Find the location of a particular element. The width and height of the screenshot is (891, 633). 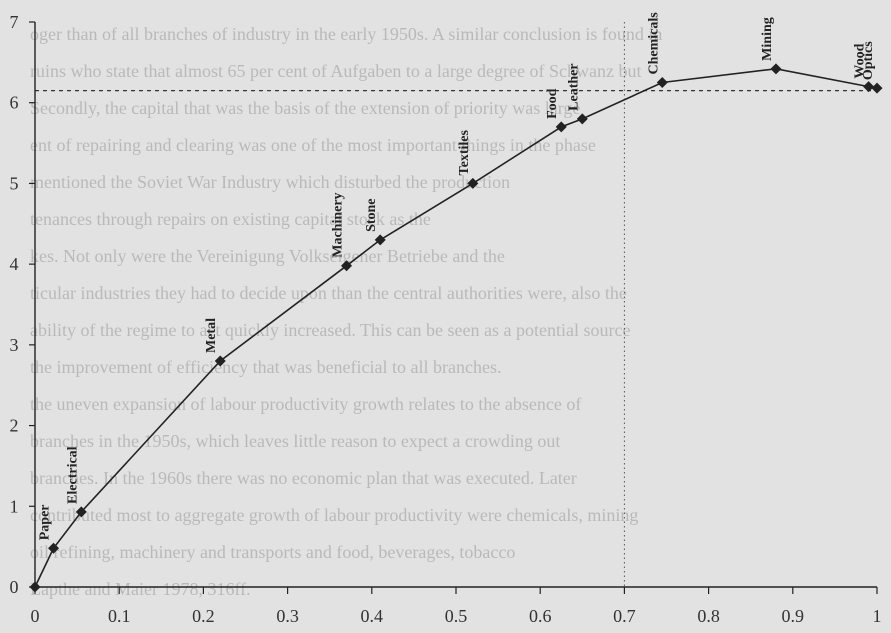

point-label: Mining is located at coordinates (767, 39).